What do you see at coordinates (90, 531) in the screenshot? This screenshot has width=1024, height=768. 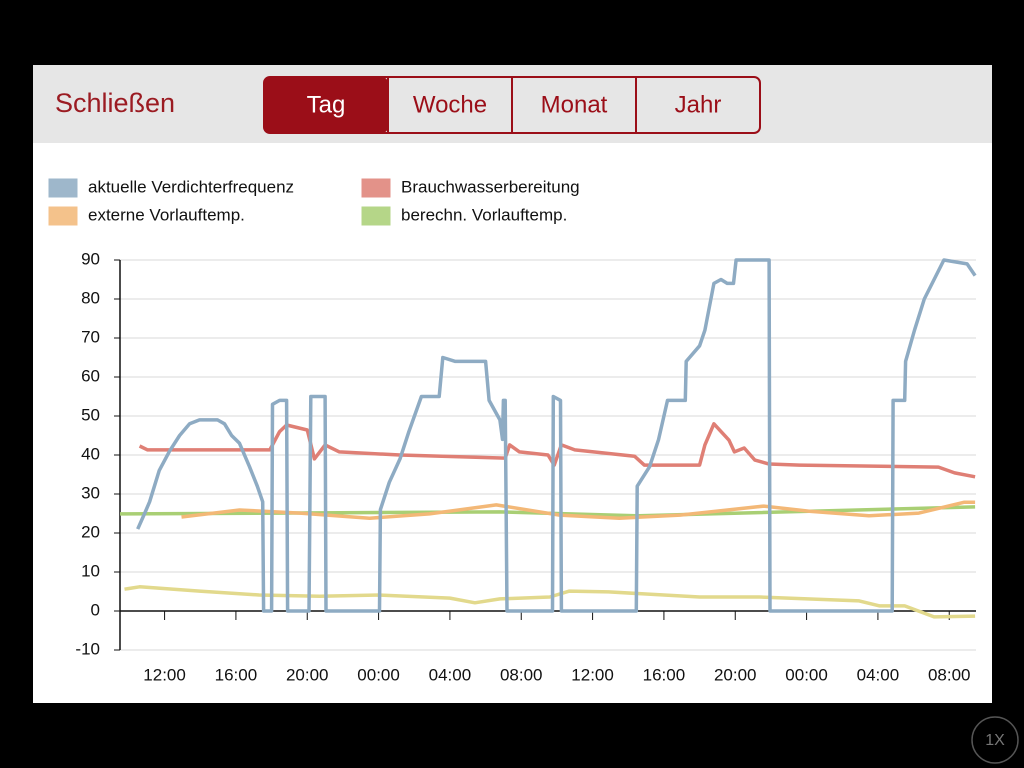 I see `y-tick-label: 20` at bounding box center [90, 531].